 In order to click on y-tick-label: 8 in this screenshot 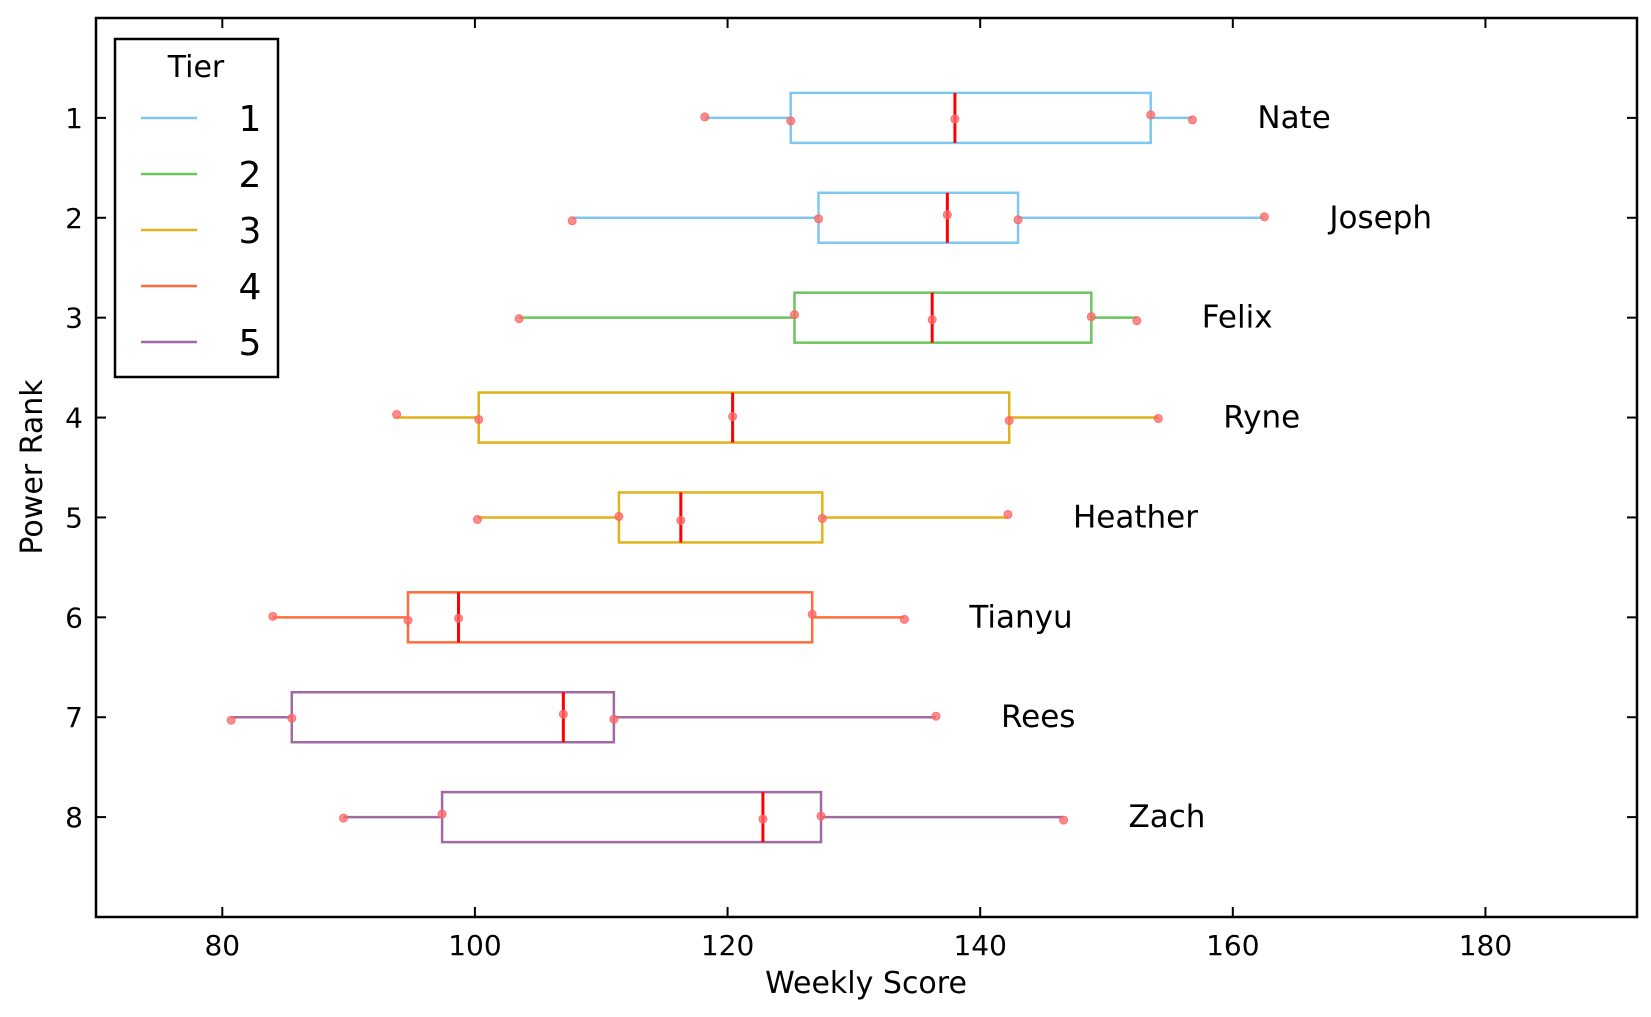, I will do `click(74, 817)`.